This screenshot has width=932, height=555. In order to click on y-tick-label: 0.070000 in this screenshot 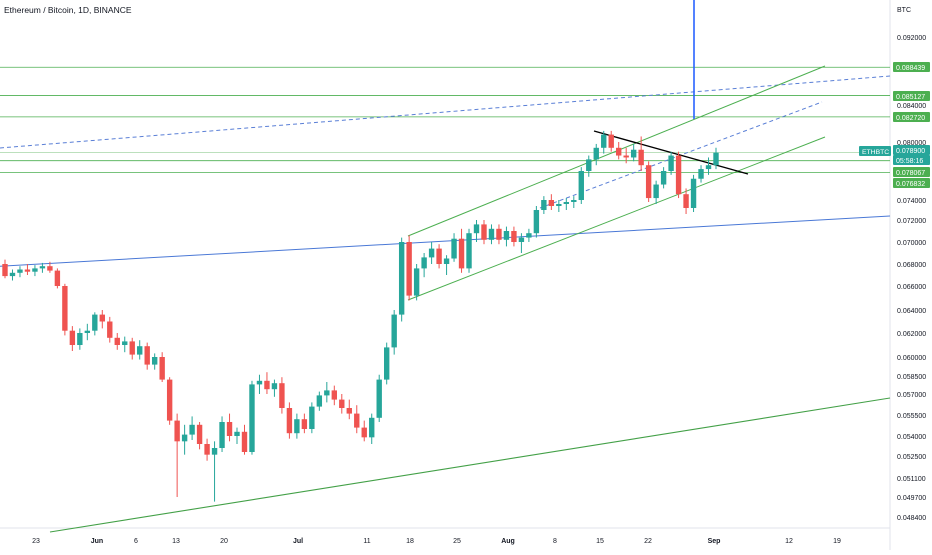, I will do `click(911, 243)`.